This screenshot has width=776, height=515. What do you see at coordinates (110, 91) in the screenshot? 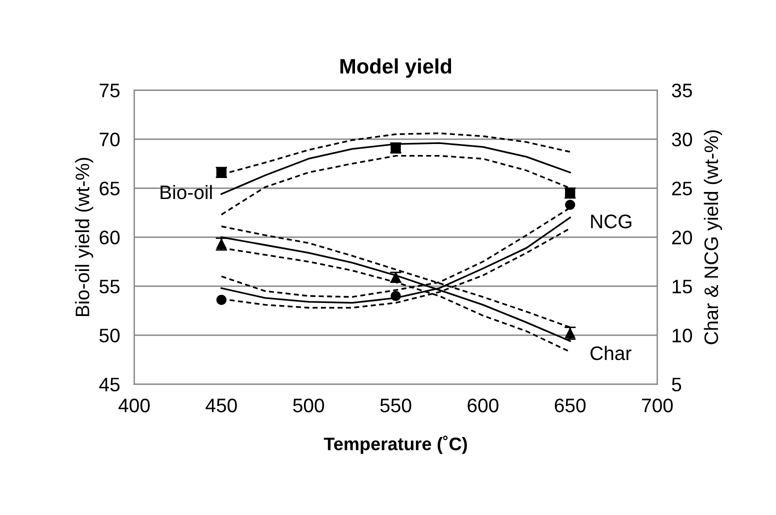
I see `y-tick-label: 75` at bounding box center [110, 91].